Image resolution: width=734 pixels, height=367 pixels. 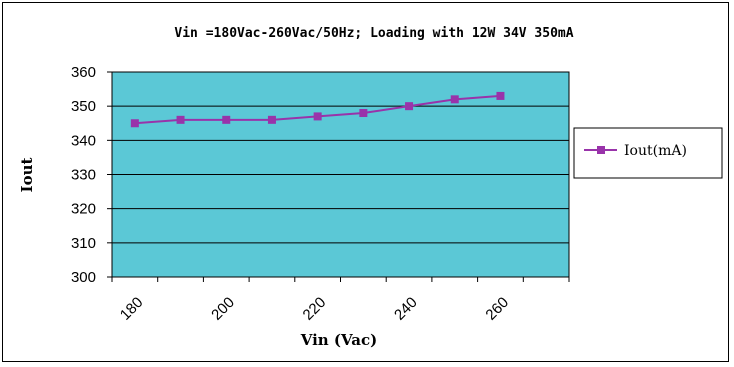 I want to click on x-tick-label: 260, so click(x=497, y=309).